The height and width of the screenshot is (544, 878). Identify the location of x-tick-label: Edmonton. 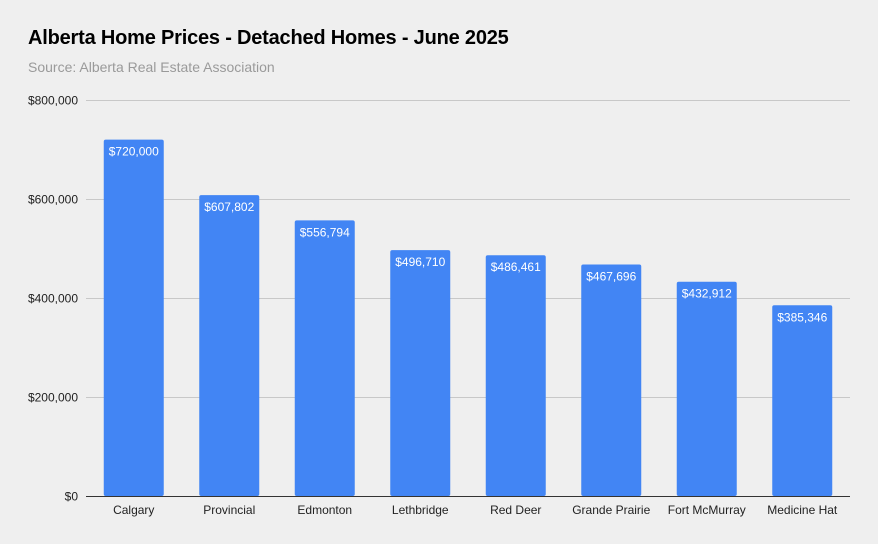
(324, 510).